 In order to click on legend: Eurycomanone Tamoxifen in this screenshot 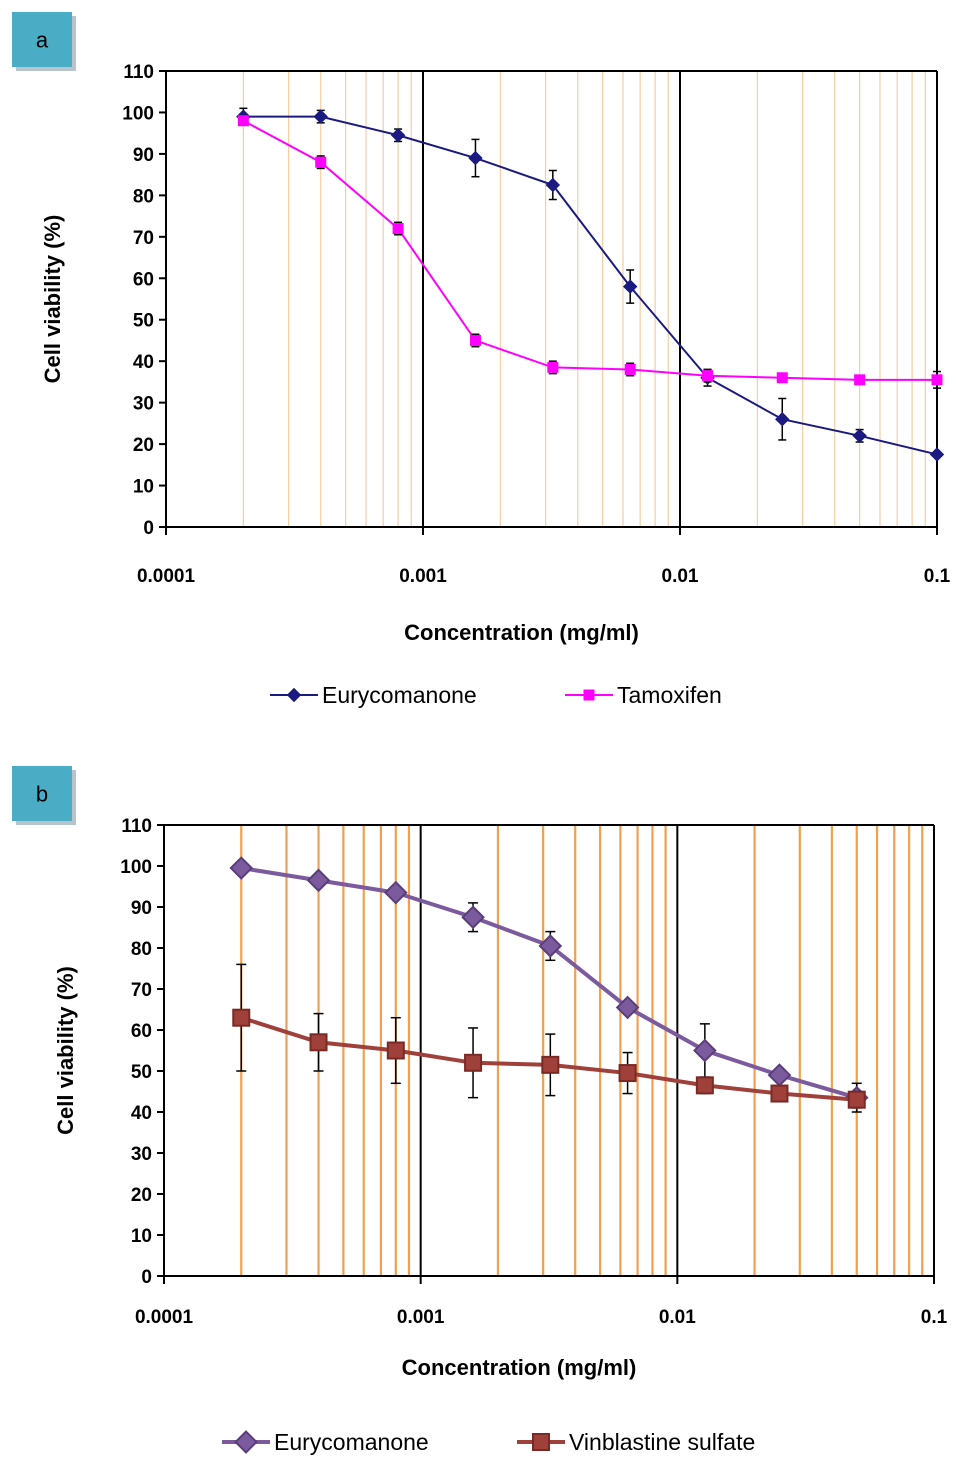, I will do `click(496, 695)`.